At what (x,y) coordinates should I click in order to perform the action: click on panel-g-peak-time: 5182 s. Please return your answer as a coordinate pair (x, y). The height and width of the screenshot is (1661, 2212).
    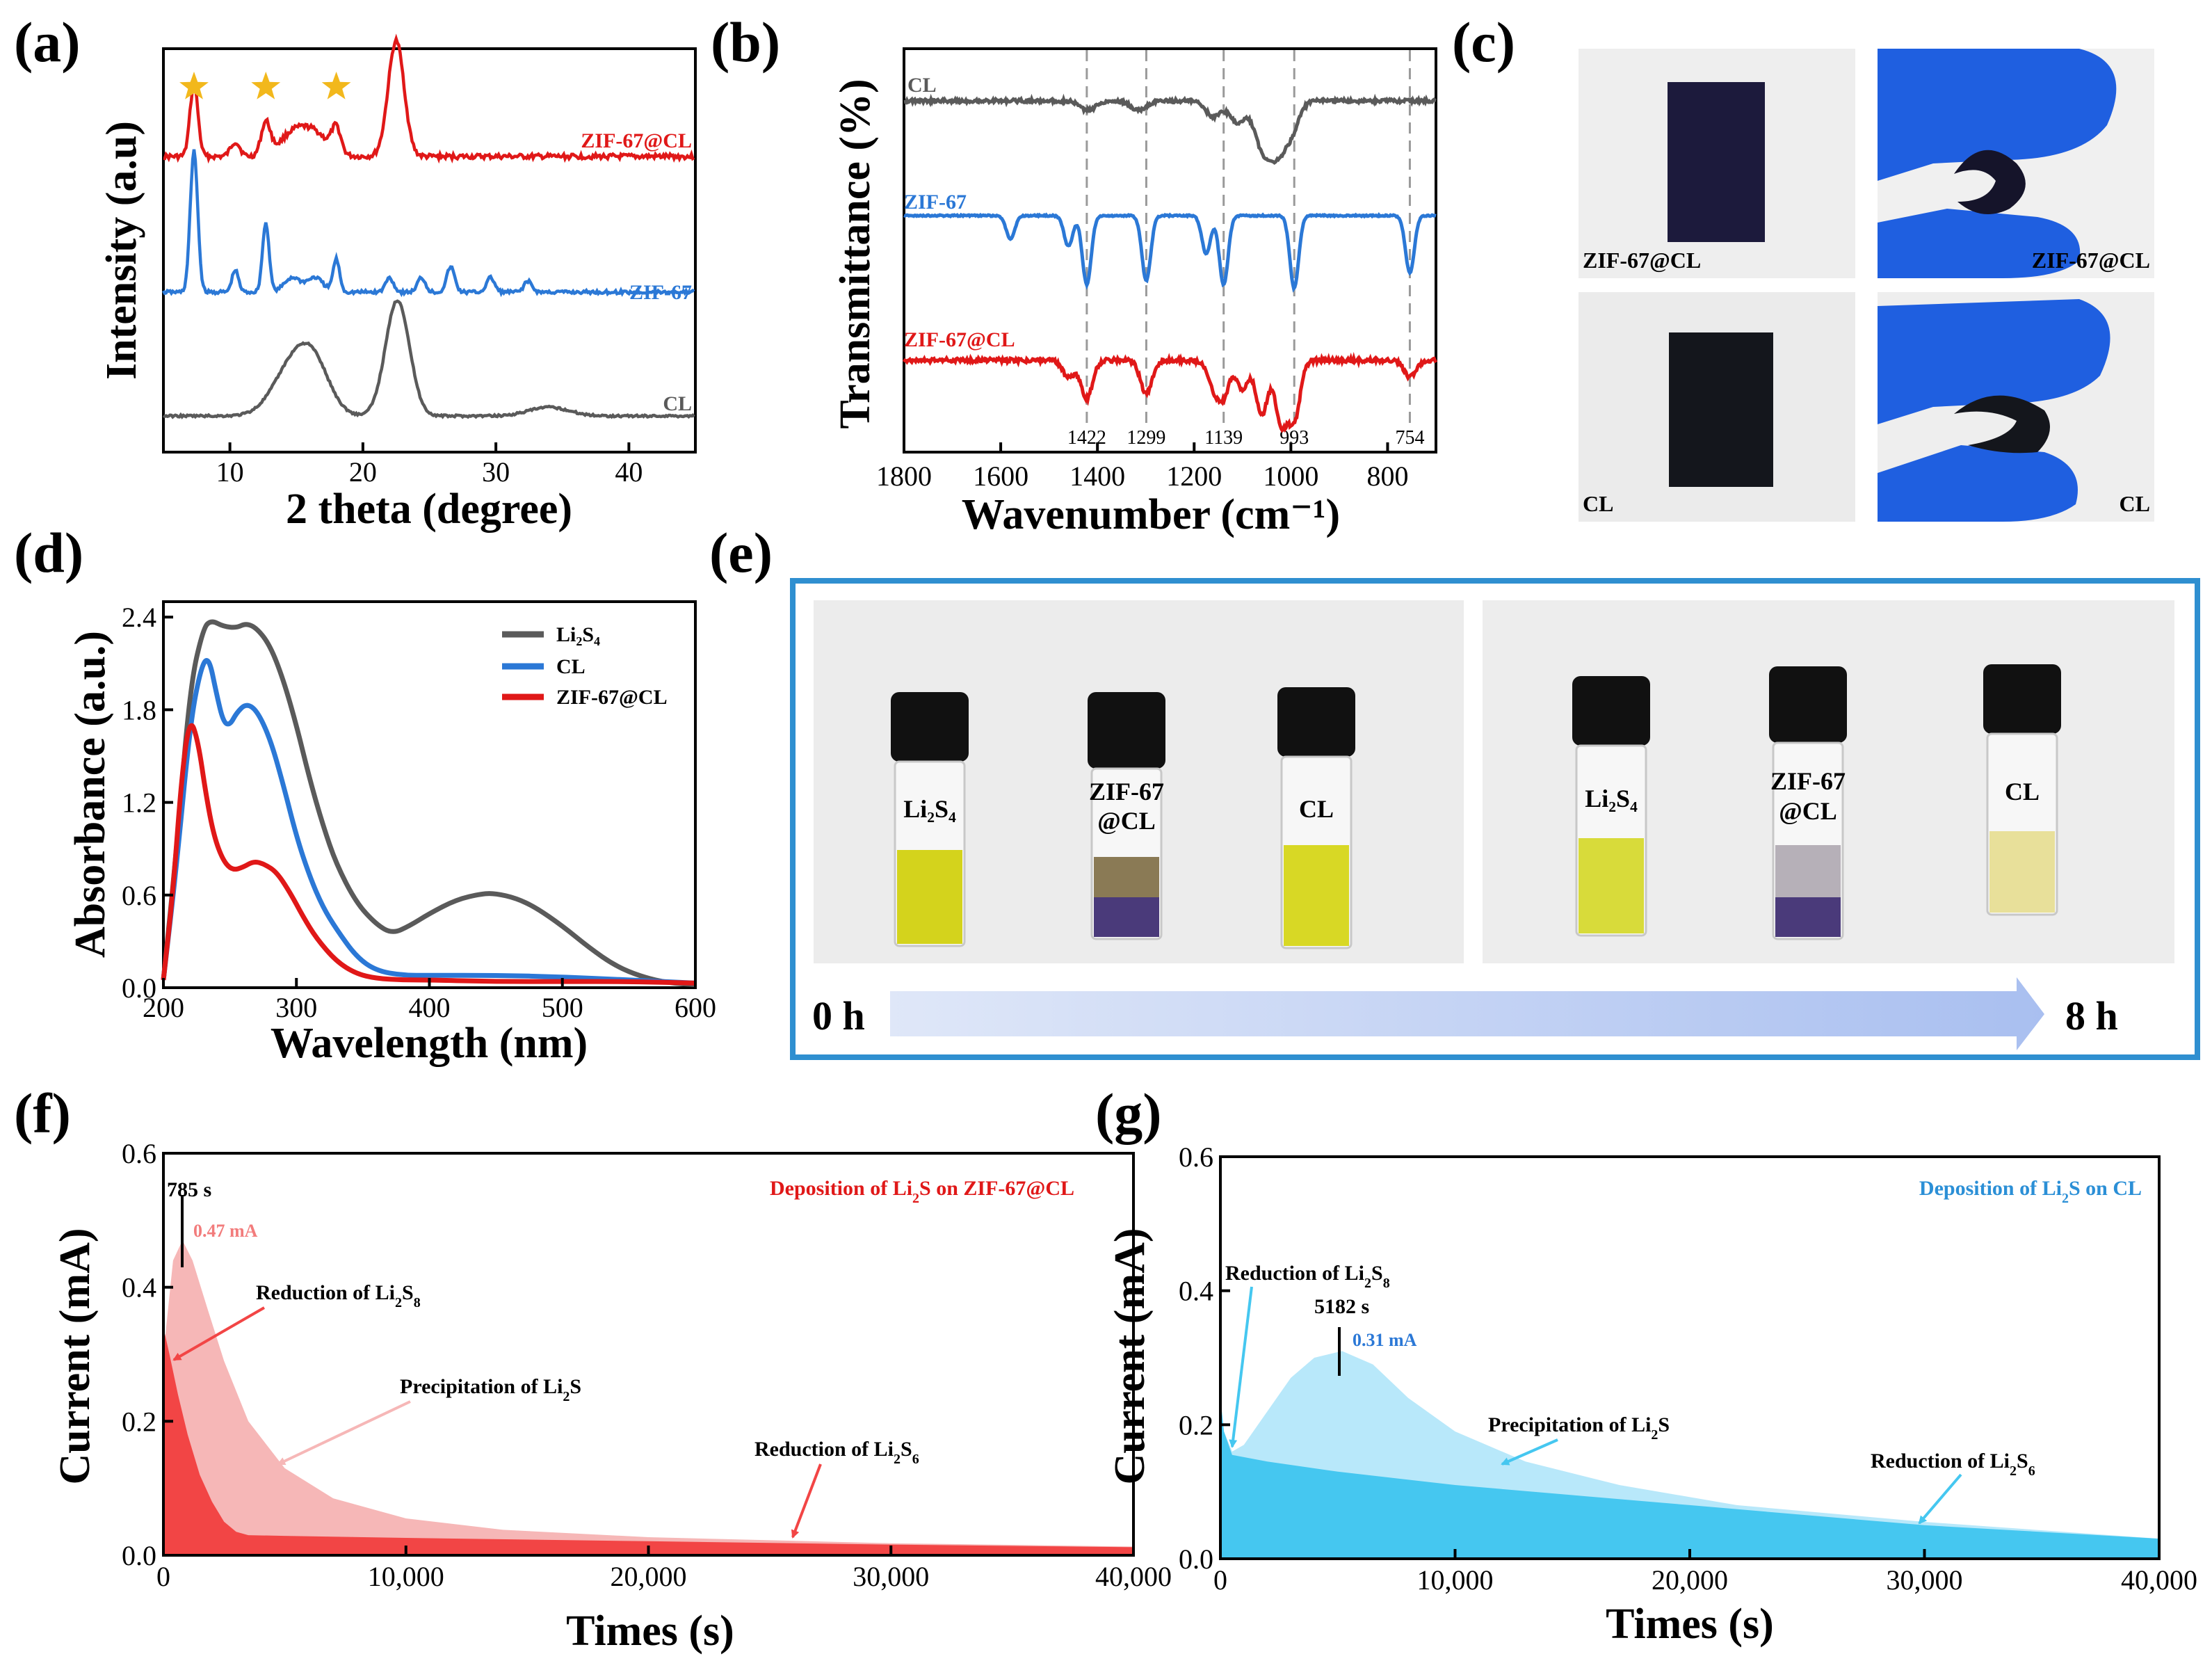
    Looking at the image, I should click on (1342, 1306).